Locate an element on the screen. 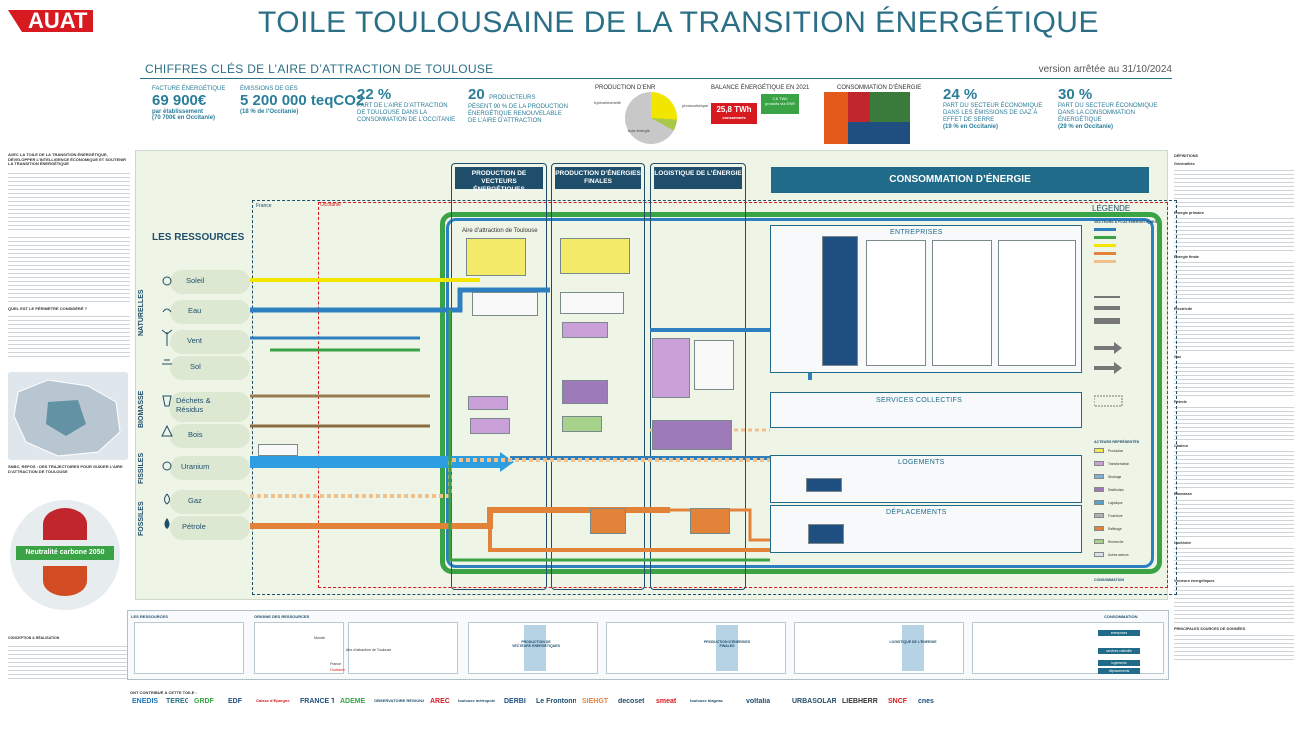 This screenshot has width=1300, height=730. partner-logo: toulouse métropole is located at coordinates (477, 700).